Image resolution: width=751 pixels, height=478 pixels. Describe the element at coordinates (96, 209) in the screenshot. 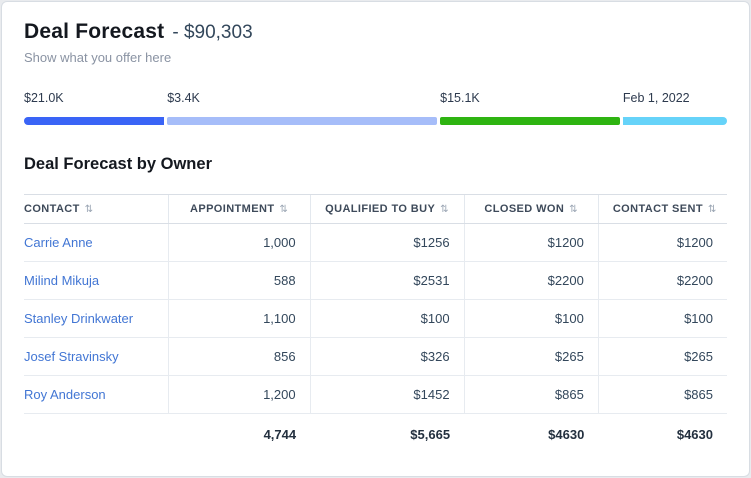

I see `column-header-contact: CONTACT ⇅` at that location.